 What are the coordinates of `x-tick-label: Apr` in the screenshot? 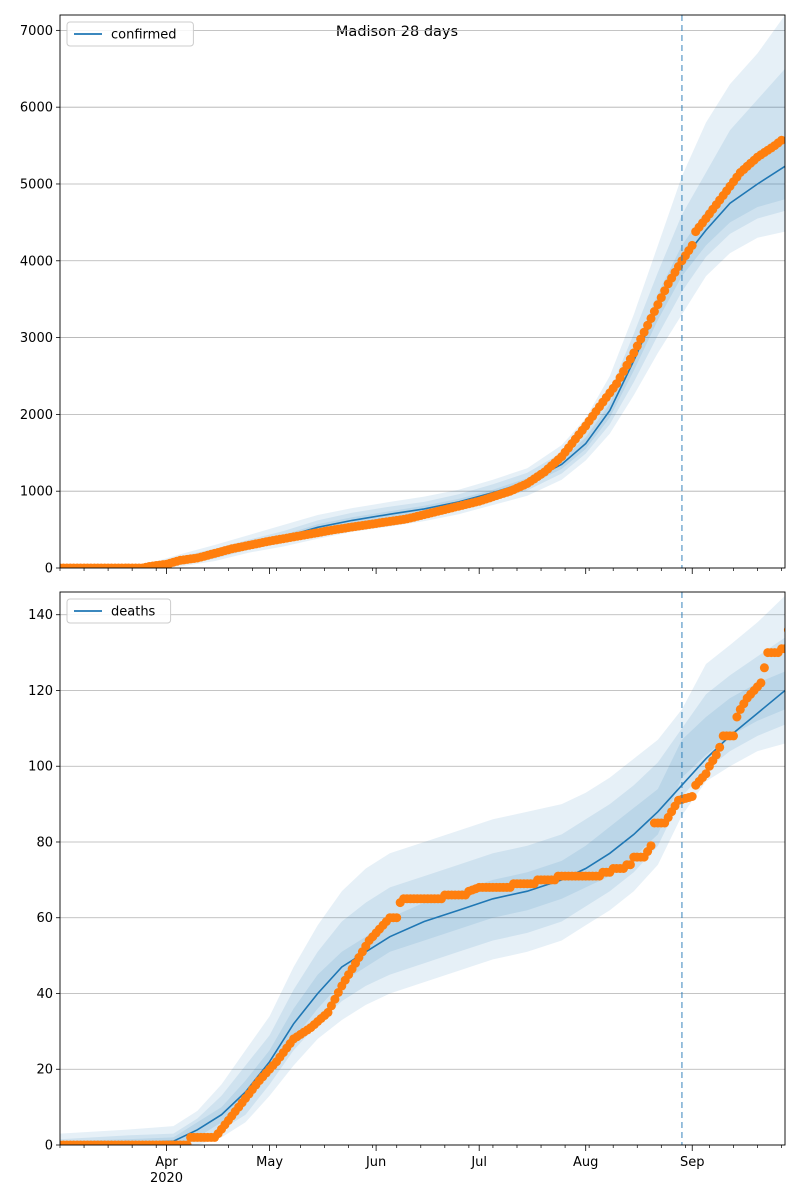 It's located at (166, 1162).